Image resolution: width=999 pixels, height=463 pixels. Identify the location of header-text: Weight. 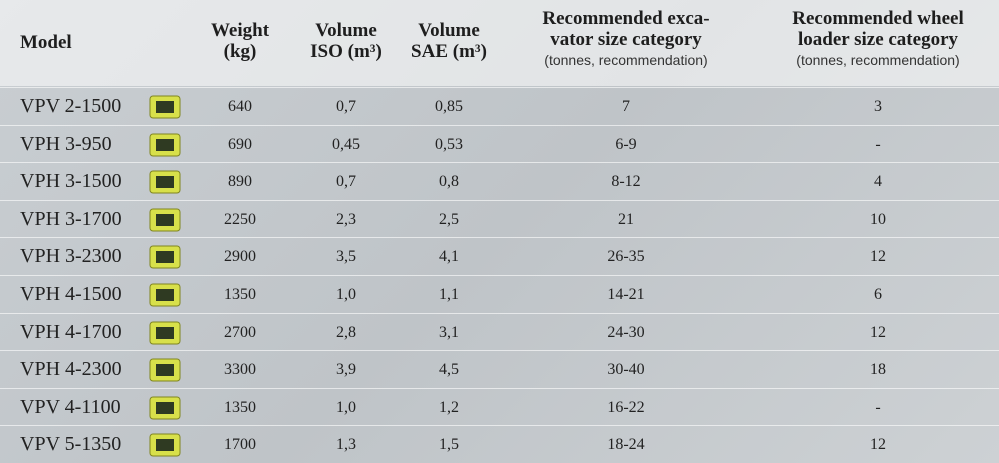
(240, 30).